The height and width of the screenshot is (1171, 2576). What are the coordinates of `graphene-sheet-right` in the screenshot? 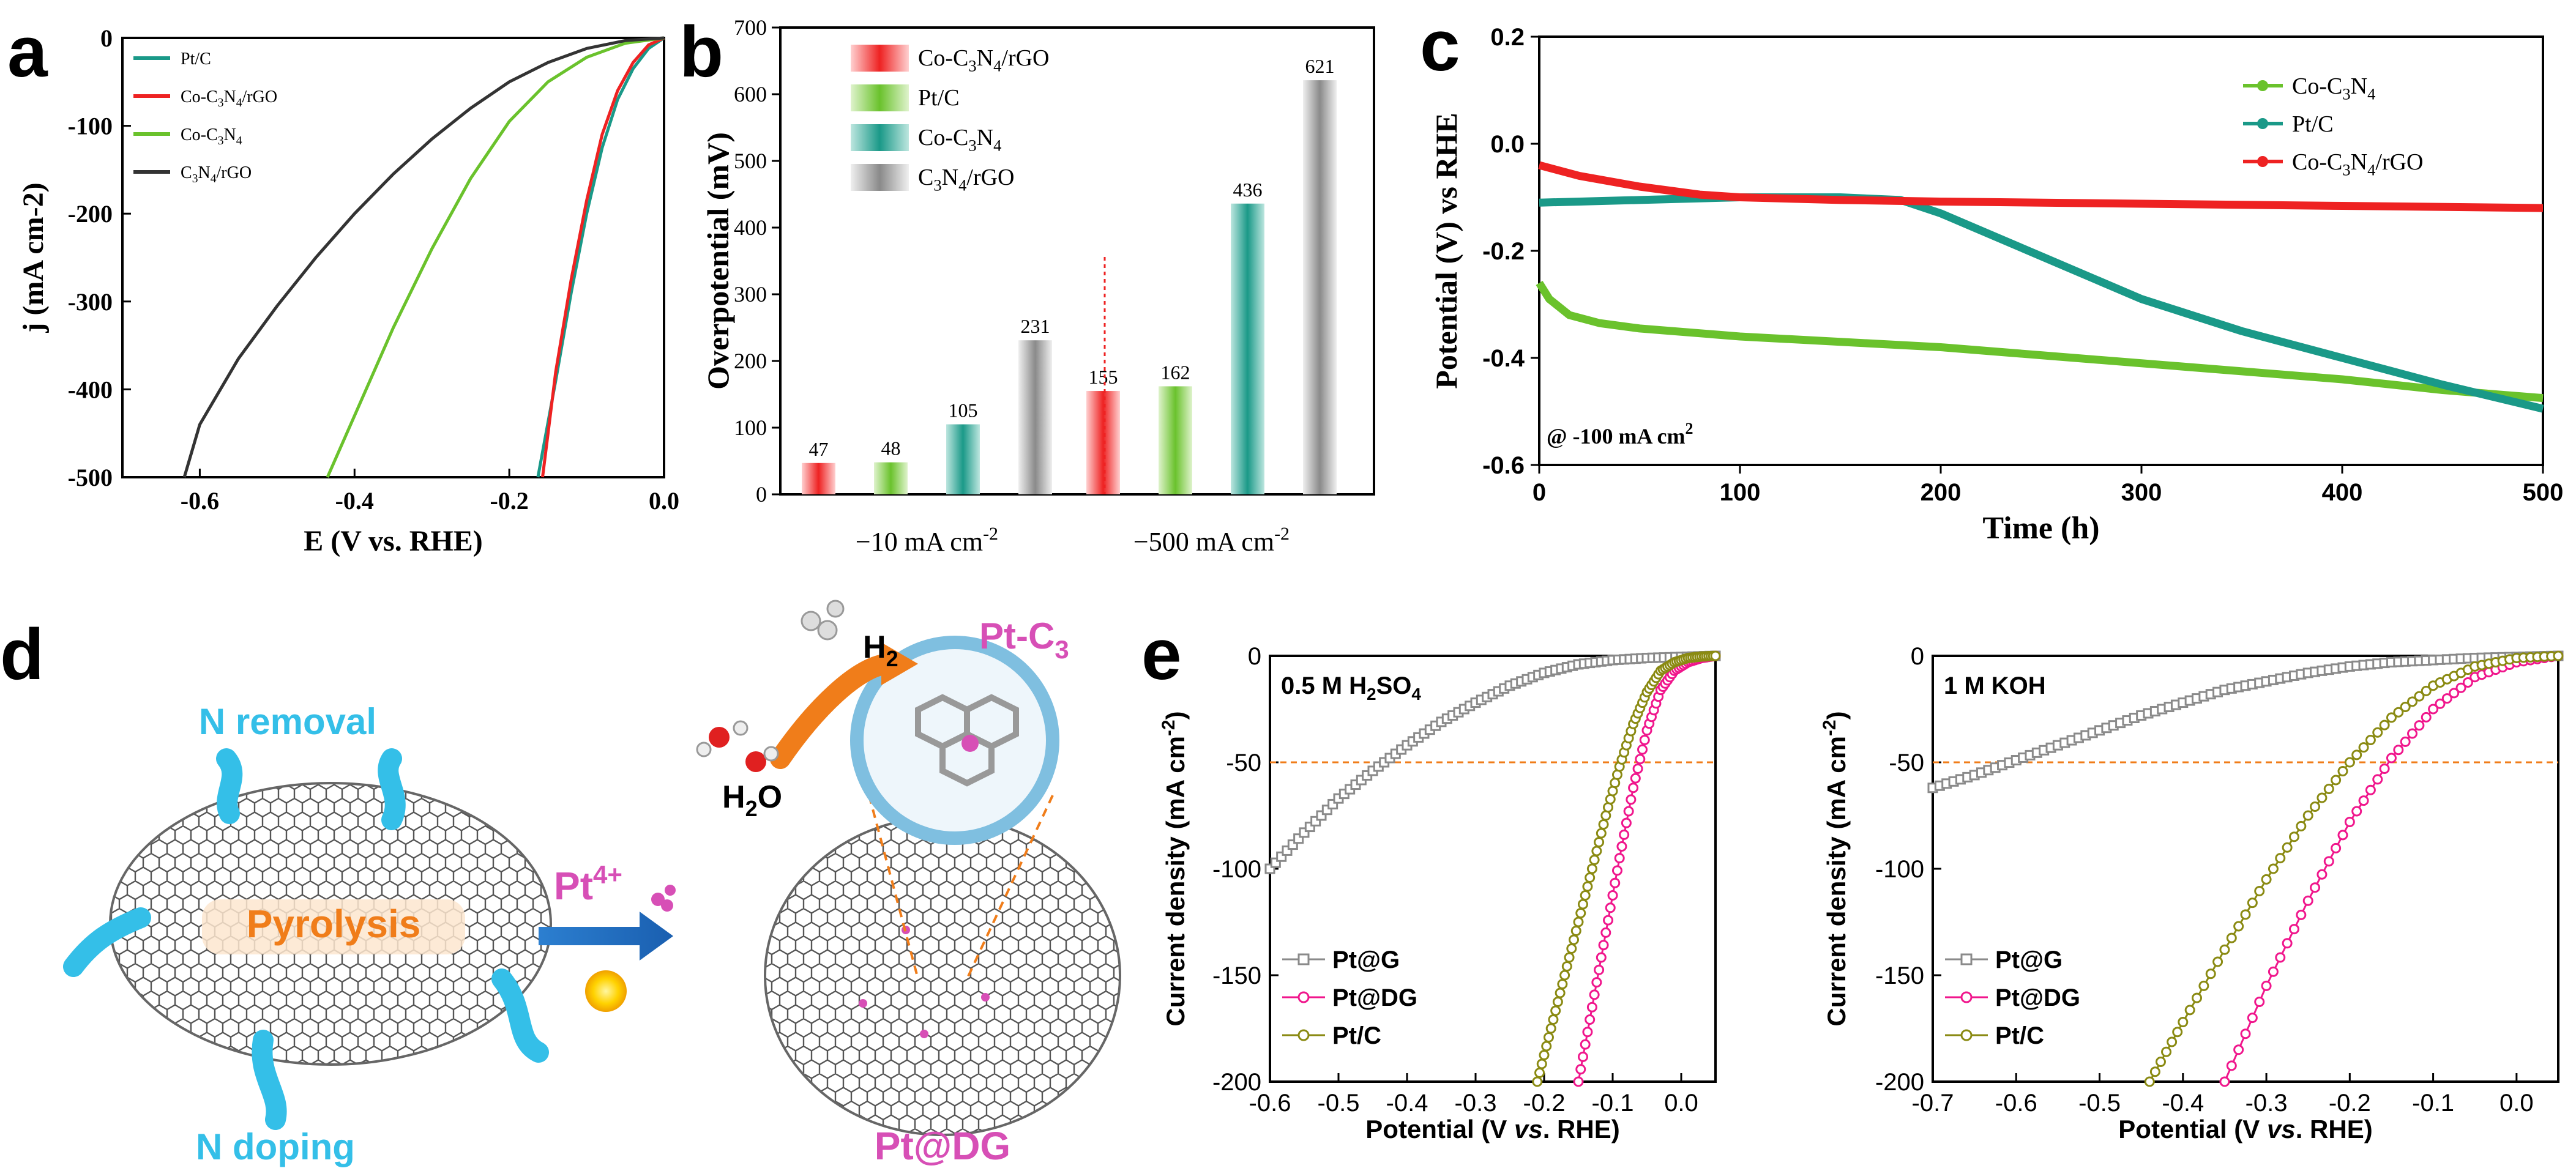 It's located at (942, 976).